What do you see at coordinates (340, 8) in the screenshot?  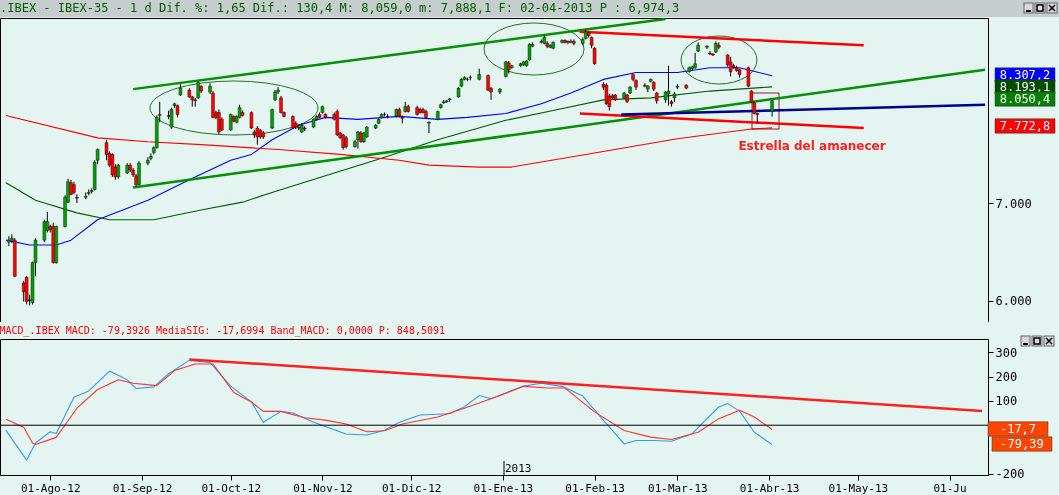 I see `chart-title: .IBEX - IBEX-35 - 1 d Dif. %: 1,65 Dif.: 130,4 M: 8,059,0 m: 7,888,1 F: 02-04-2013 P : 6,974,3` at bounding box center [340, 8].